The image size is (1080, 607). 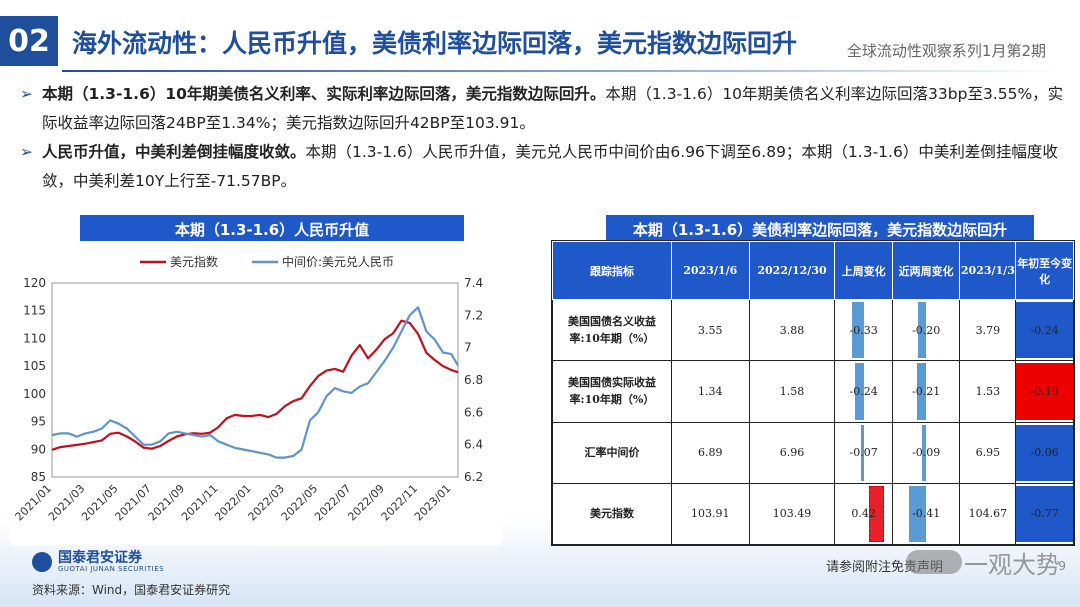 I want to click on table-row: 汇率中间价 6.89 6.96 -0.07 -0.09 6.95 -0.06, so click(x=813, y=452).